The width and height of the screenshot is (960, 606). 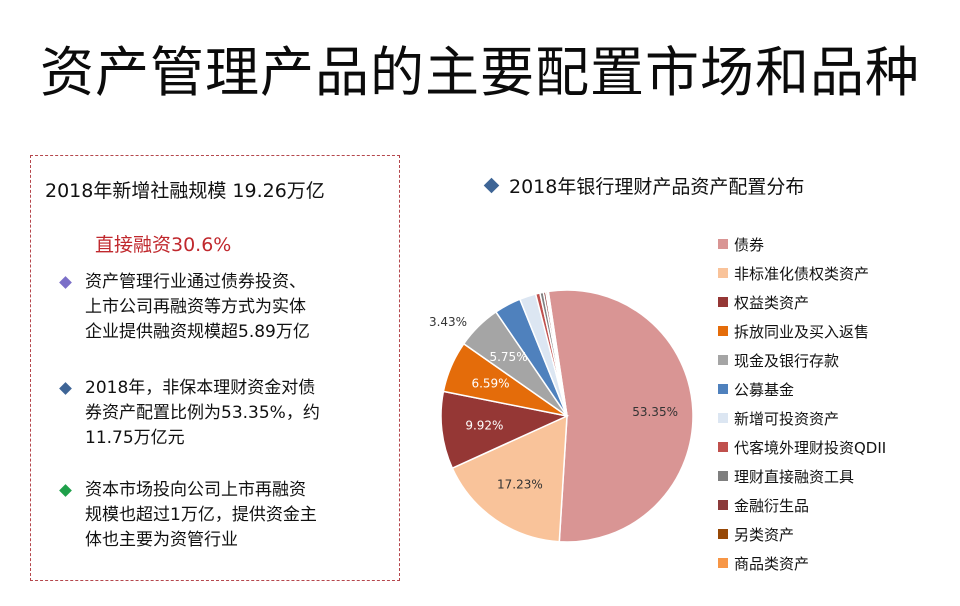 What do you see at coordinates (787, 361) in the screenshot?
I see `legend-label: 现金及银行存款` at bounding box center [787, 361].